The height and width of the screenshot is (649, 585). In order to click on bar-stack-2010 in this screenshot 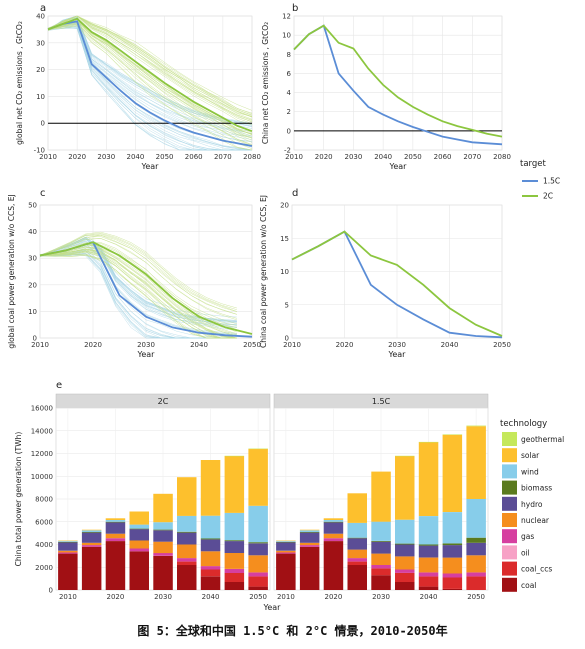, I will do `click(68, 565)`.